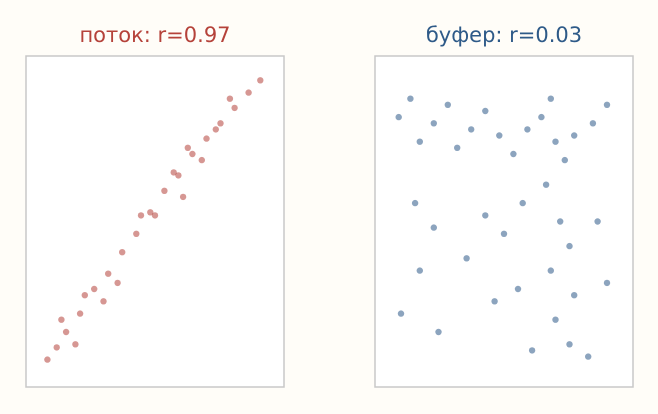  What do you see at coordinates (155, 35) in the screenshot?
I see `left-panel-title: поток: r=0.97` at bounding box center [155, 35].